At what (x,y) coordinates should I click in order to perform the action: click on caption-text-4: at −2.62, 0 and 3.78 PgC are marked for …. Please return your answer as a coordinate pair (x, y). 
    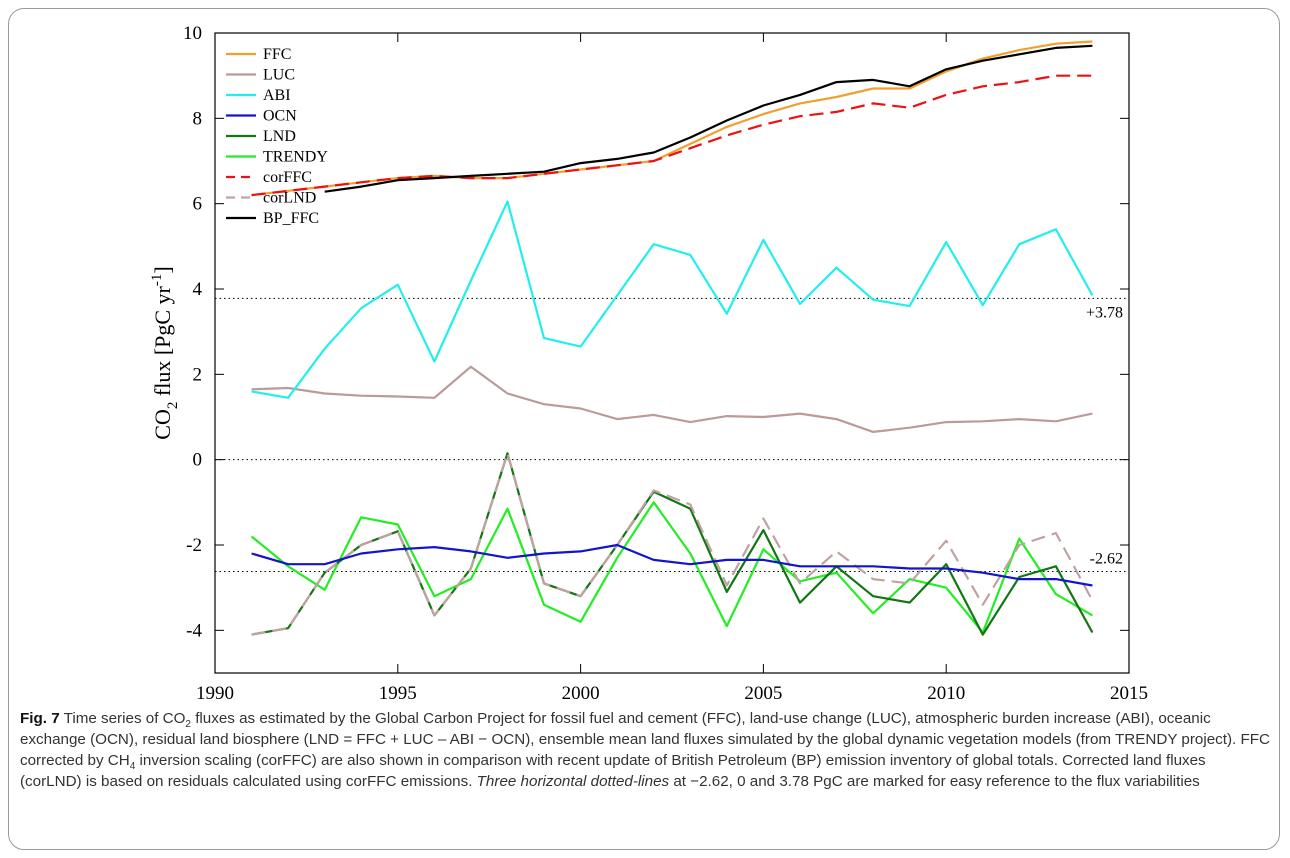
    Looking at the image, I should click on (934, 781).